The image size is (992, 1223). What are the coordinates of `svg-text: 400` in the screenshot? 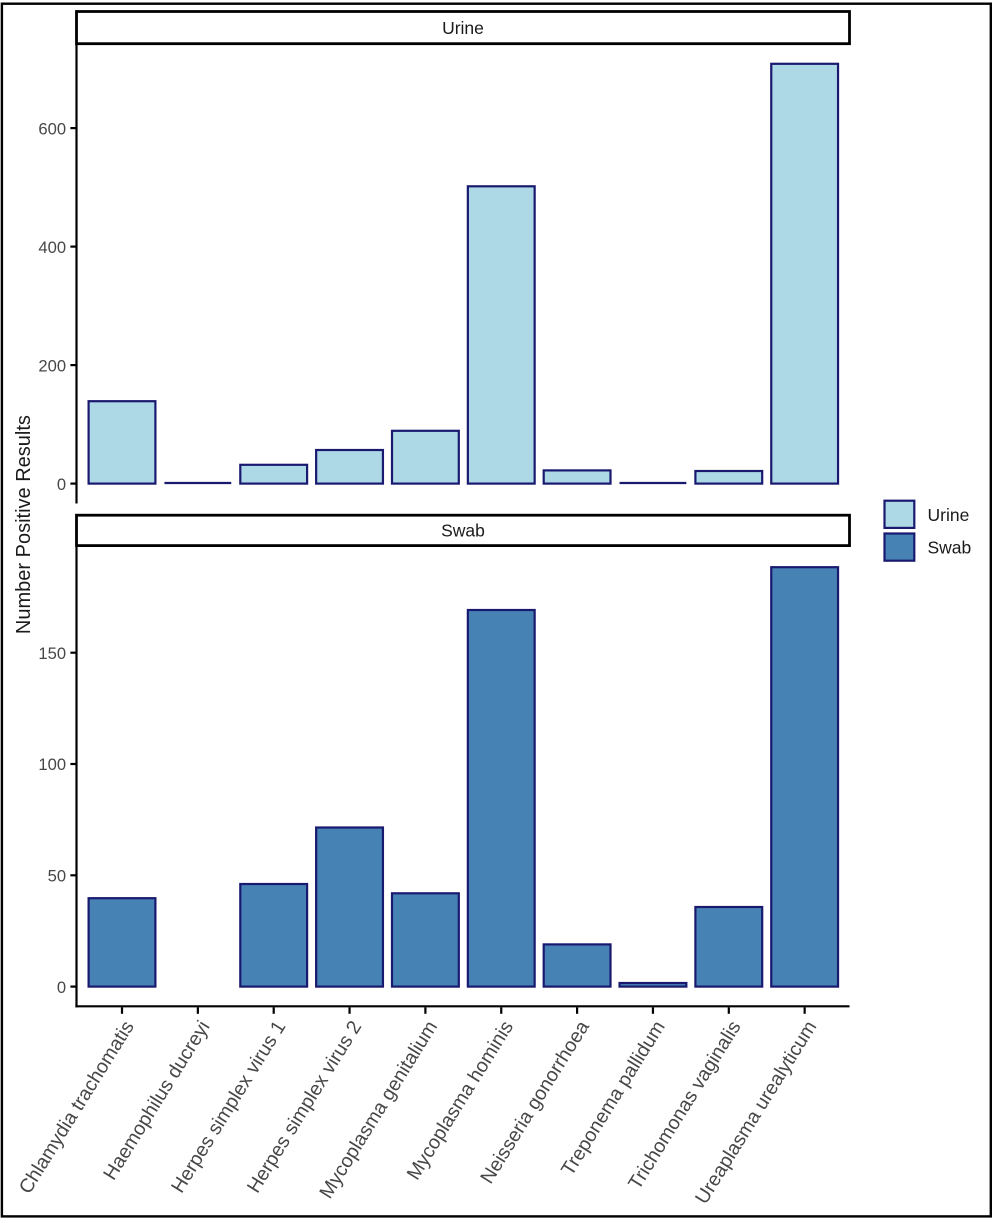 It's located at (52, 247).